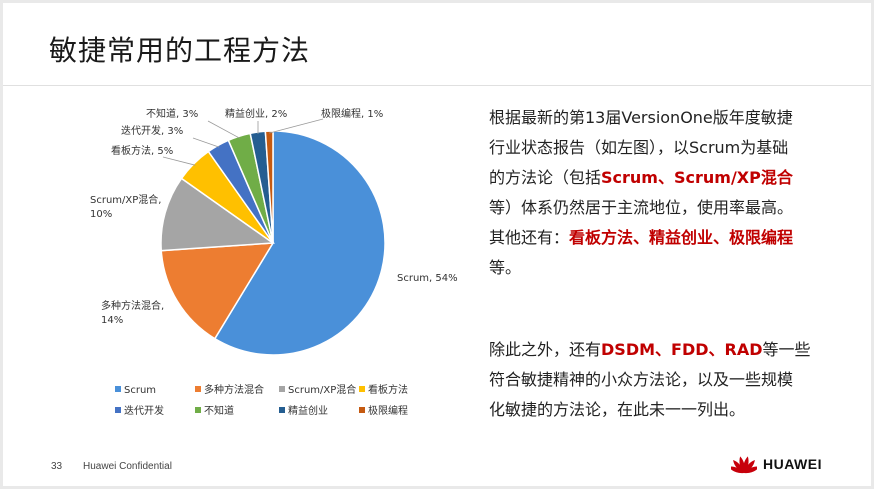 Image resolution: width=874 pixels, height=489 pixels. I want to click on data-label-scrum: Scrum, 54%, so click(427, 278).